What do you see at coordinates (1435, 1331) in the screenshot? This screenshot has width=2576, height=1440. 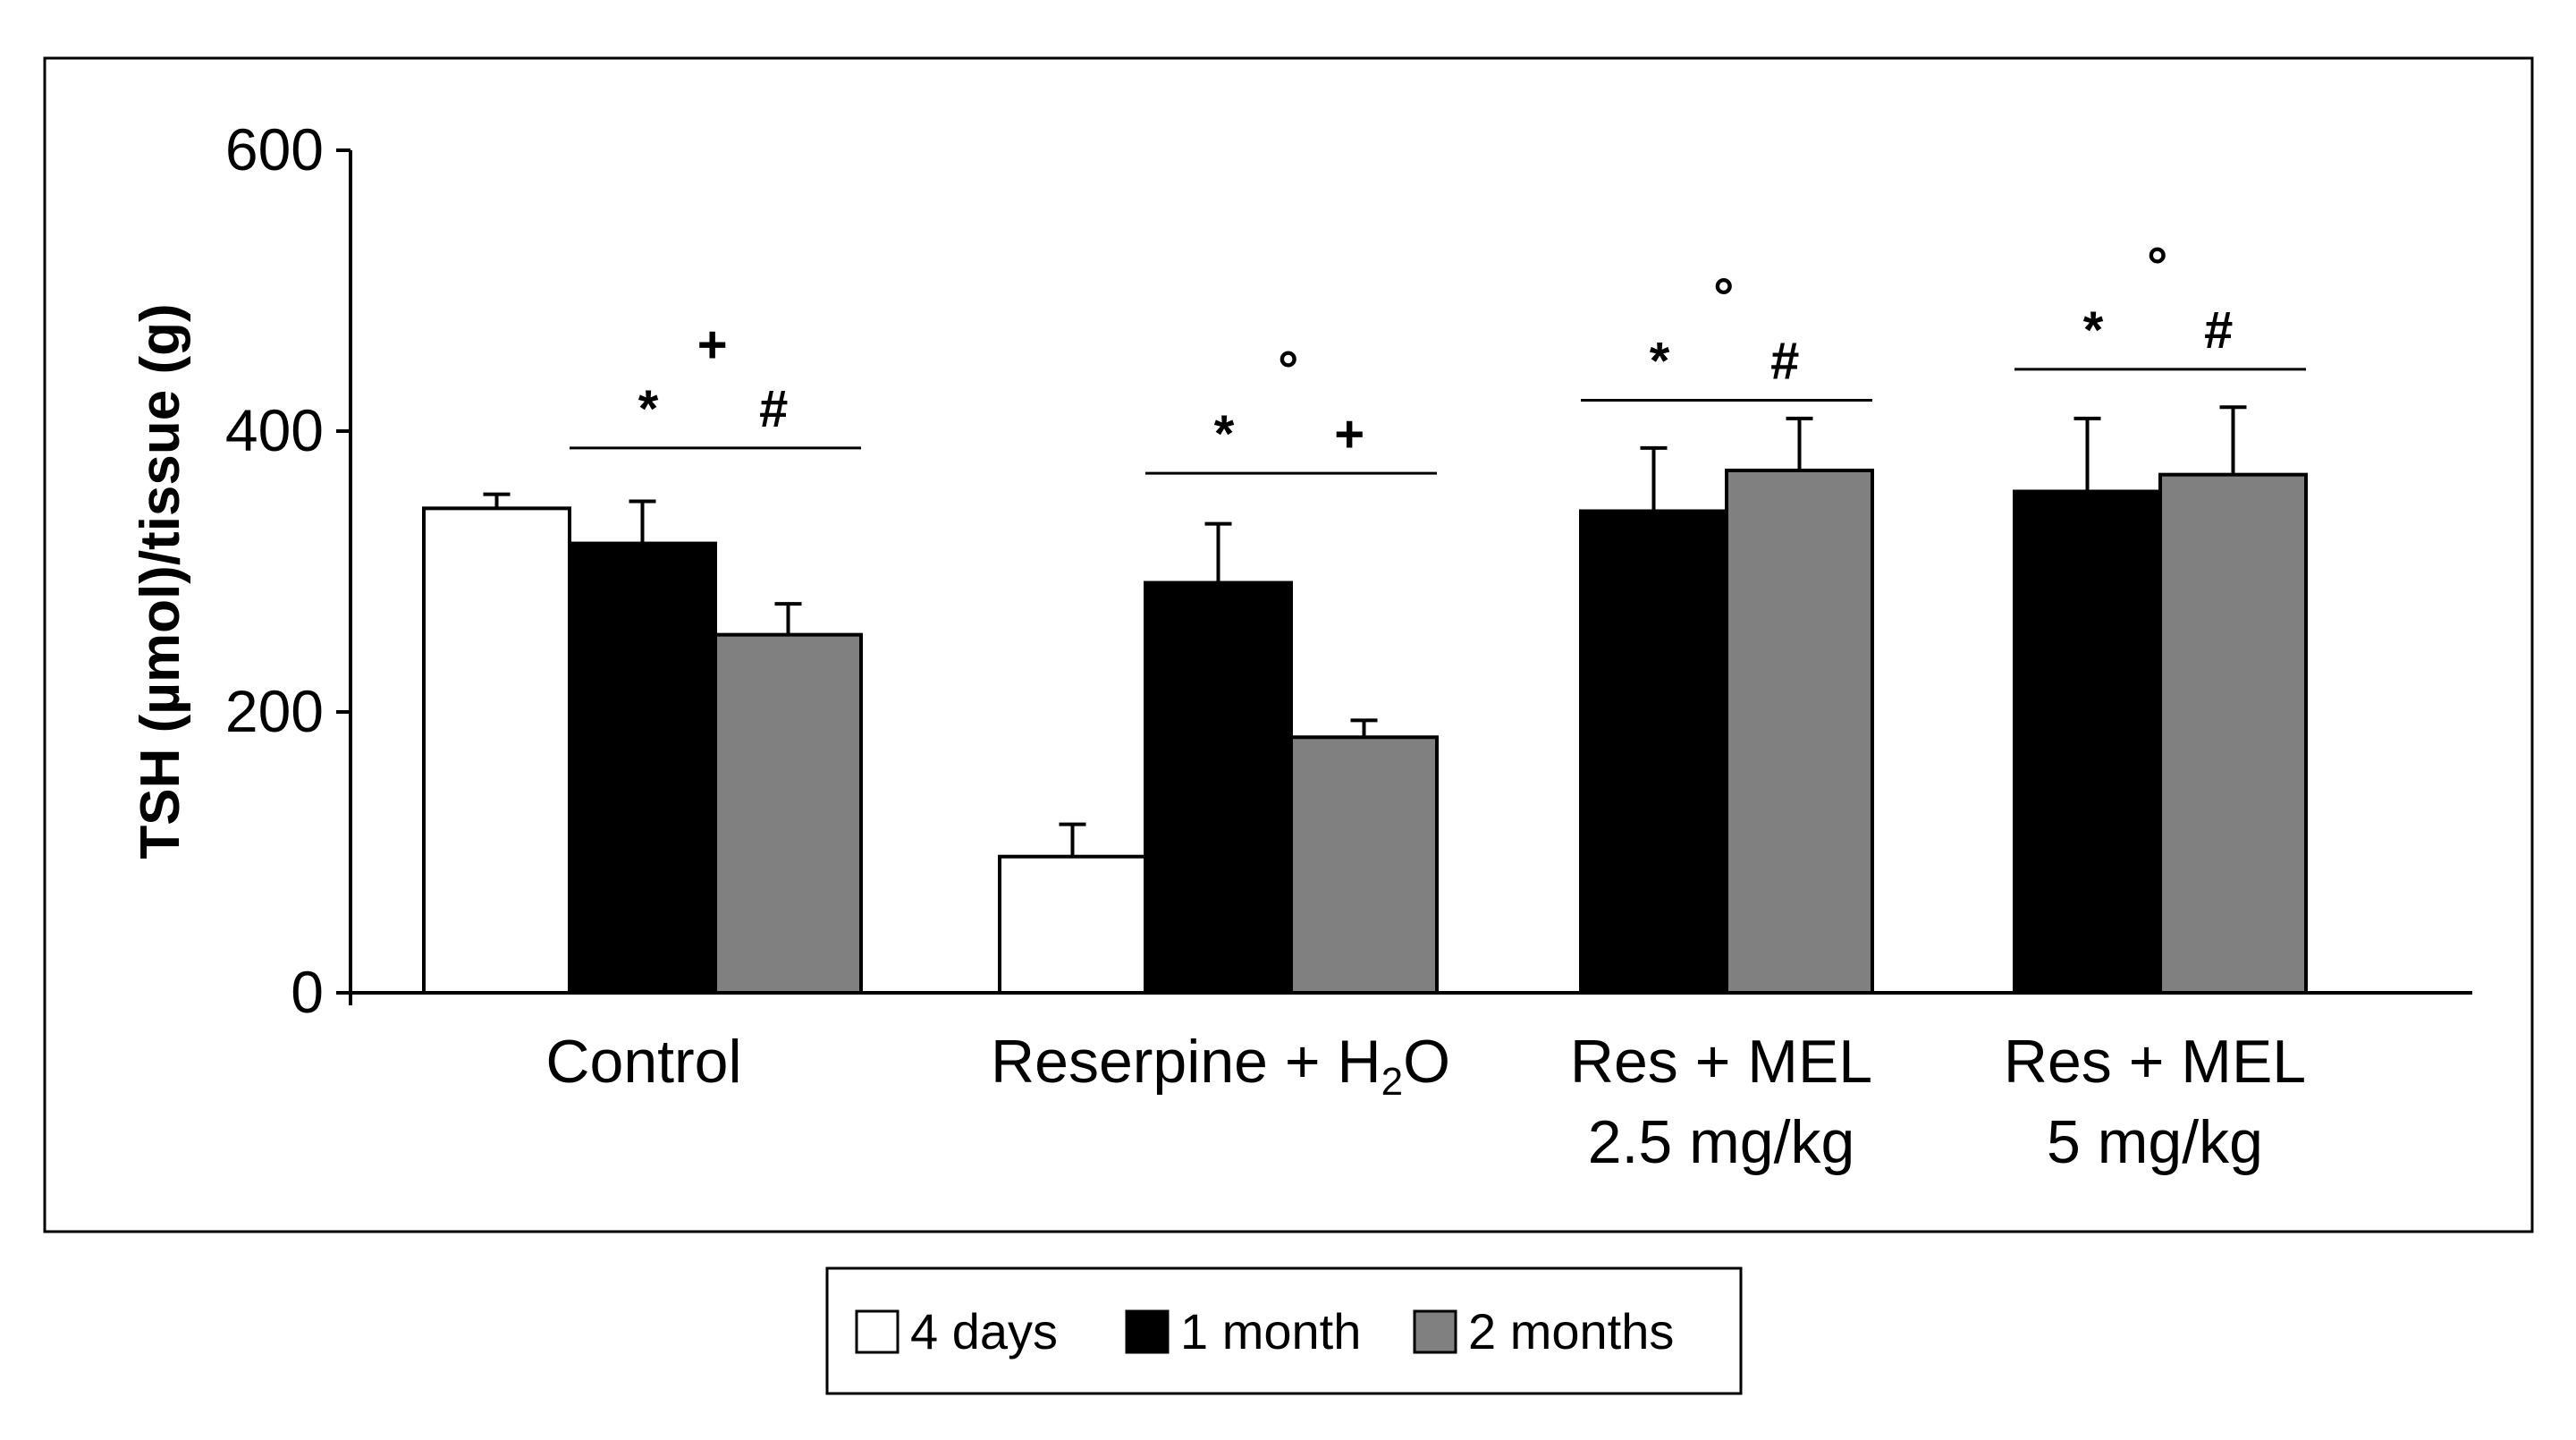 I see `legend-swatch-2-months` at bounding box center [1435, 1331].